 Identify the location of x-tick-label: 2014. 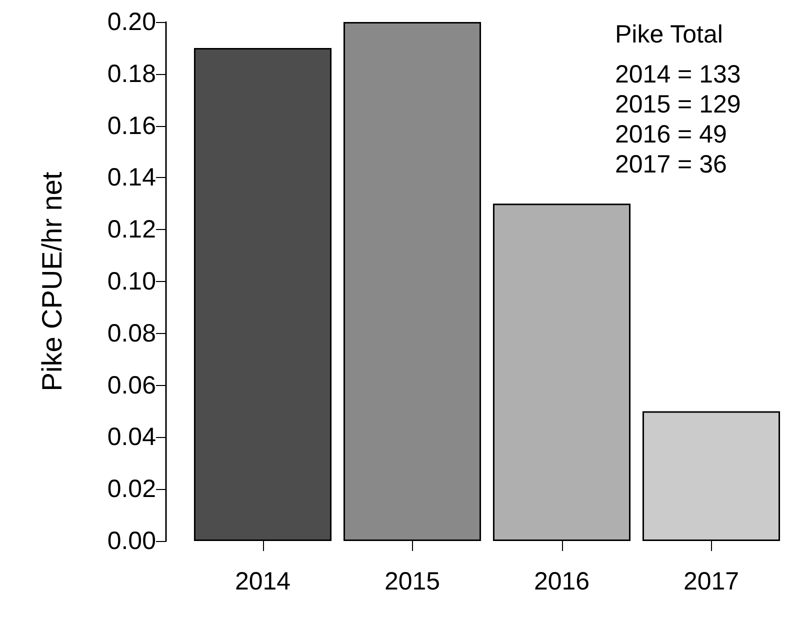
(262, 582).